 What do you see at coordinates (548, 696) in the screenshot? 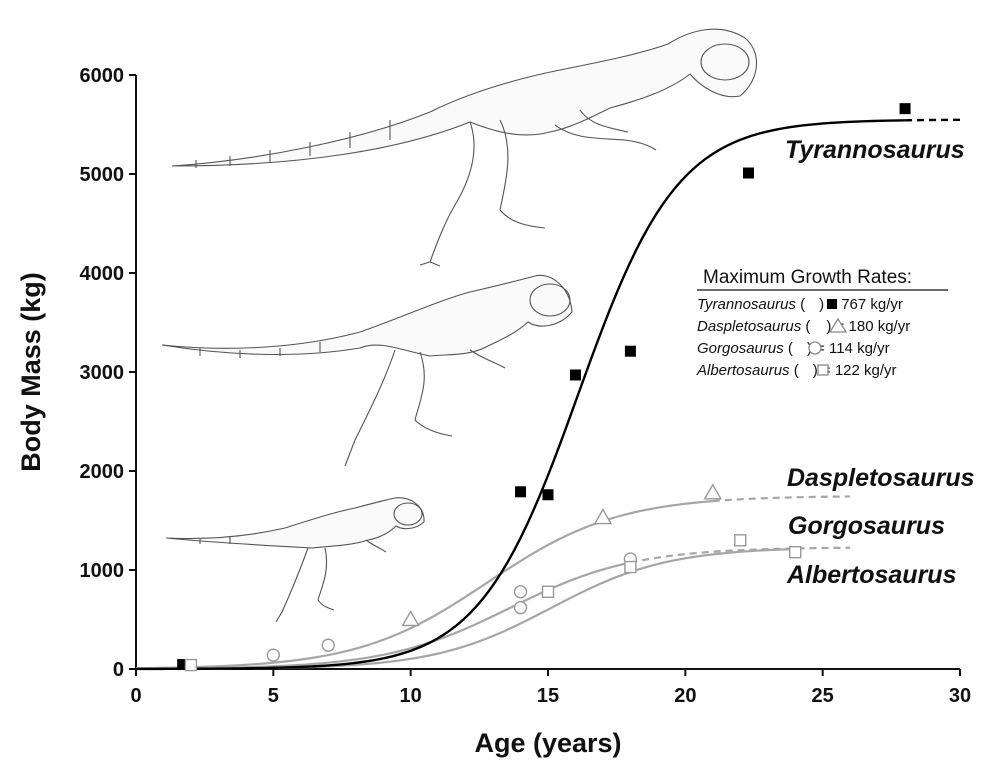
I see `x-tick-label: 15` at bounding box center [548, 696].